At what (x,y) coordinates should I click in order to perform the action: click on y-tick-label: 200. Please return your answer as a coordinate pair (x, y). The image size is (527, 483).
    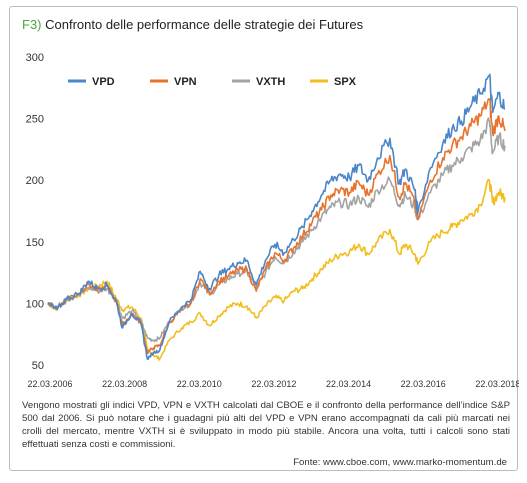
    Looking at the image, I should click on (35, 181).